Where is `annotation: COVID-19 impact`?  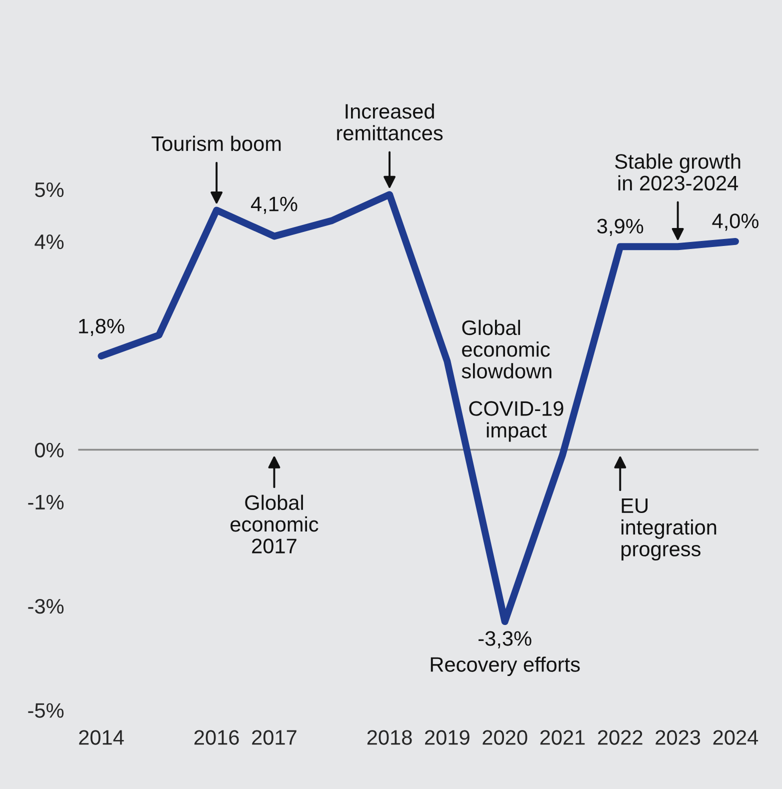 annotation: COVID-19 impact is located at coordinates (516, 421).